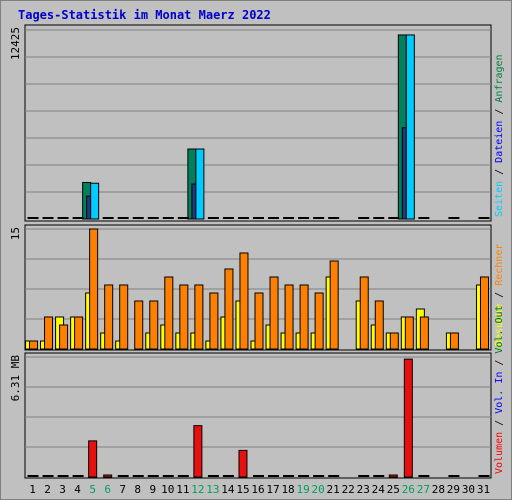  What do you see at coordinates (212, 489) in the screenshot?
I see `x-tick-label: 13` at bounding box center [212, 489].